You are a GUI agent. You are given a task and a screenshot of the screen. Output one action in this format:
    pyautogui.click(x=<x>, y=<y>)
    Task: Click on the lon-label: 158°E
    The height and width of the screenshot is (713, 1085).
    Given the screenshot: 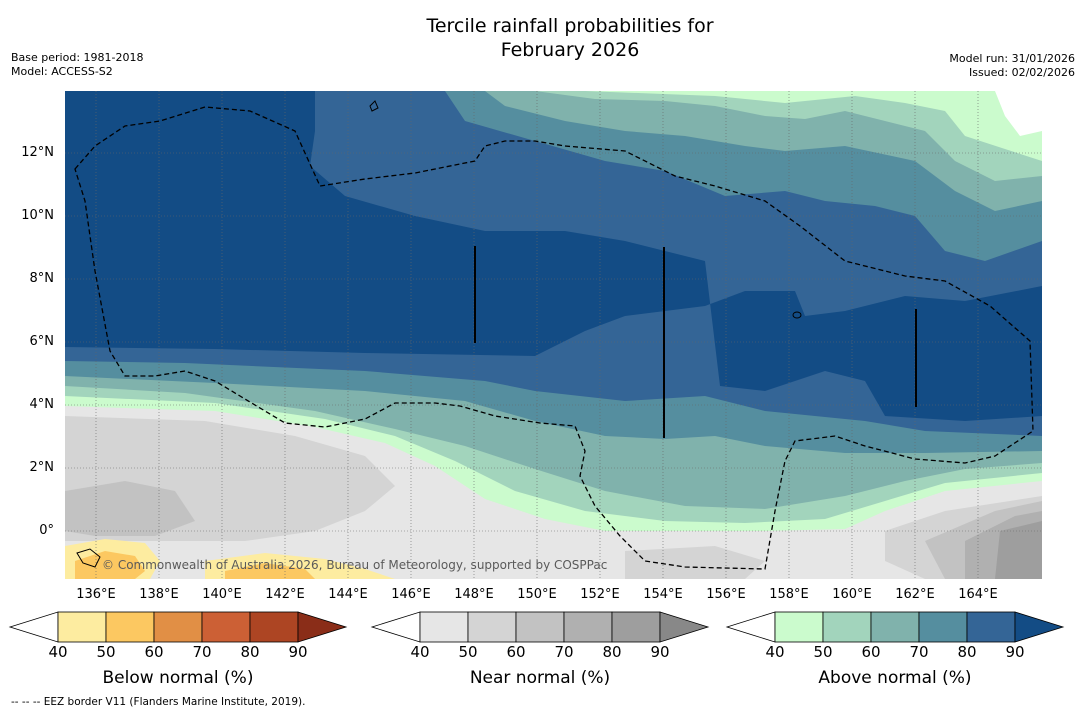 What is the action you would take?
    pyautogui.click(x=789, y=594)
    